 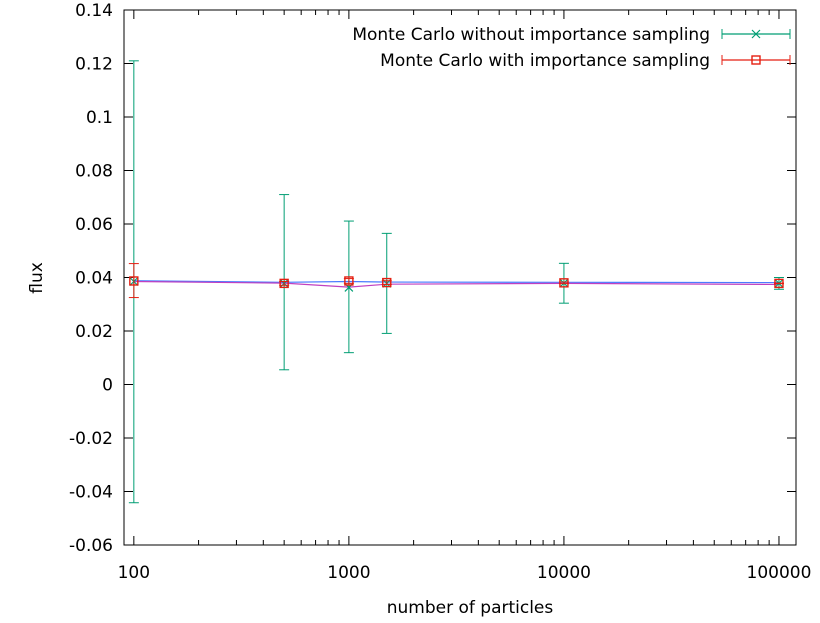 I want to click on x-tick-label: 100000, so click(x=779, y=573).